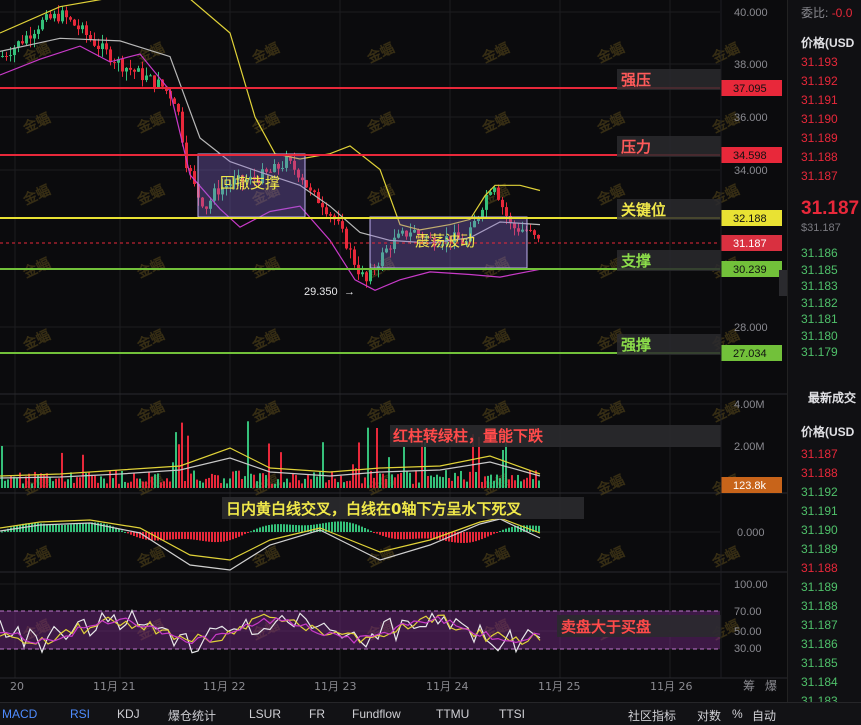  I want to click on percent-scale-toggle: %, so click(737, 714).